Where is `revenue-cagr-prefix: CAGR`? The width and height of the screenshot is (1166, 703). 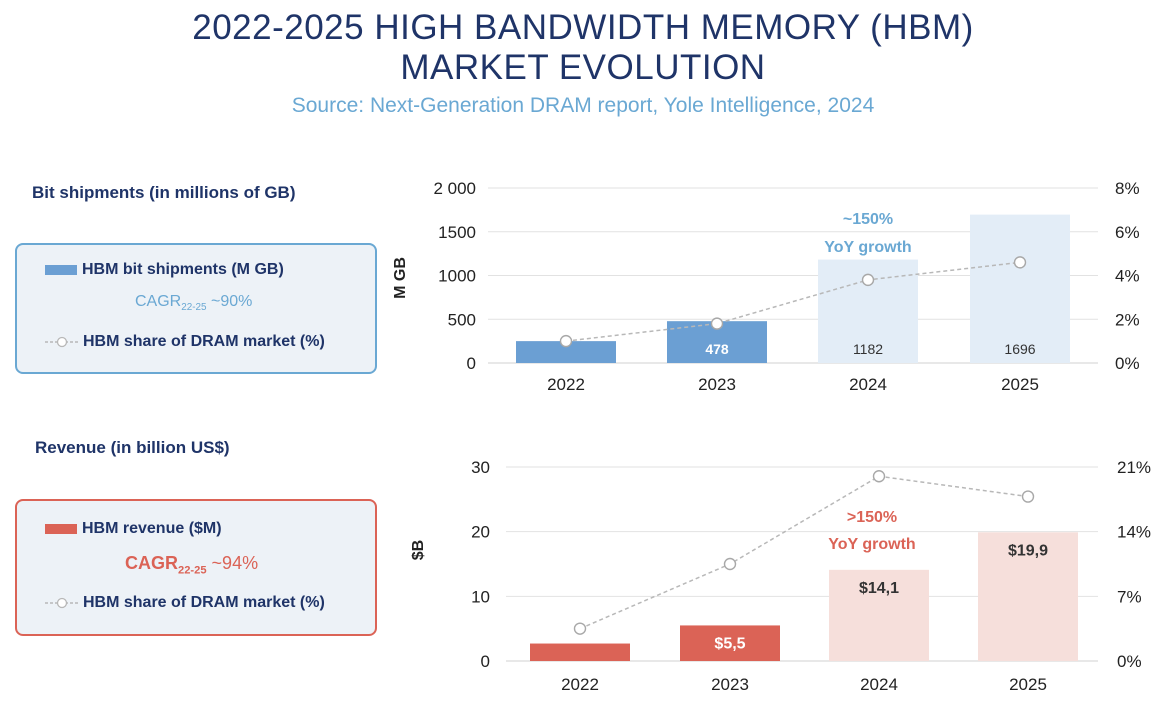 revenue-cagr-prefix: CAGR is located at coordinates (151, 563).